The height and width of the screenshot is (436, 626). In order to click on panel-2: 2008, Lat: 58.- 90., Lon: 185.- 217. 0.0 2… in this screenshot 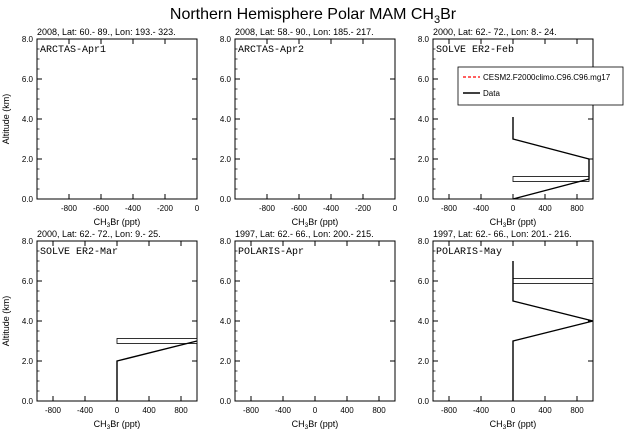, I will do `click(309, 128)`.